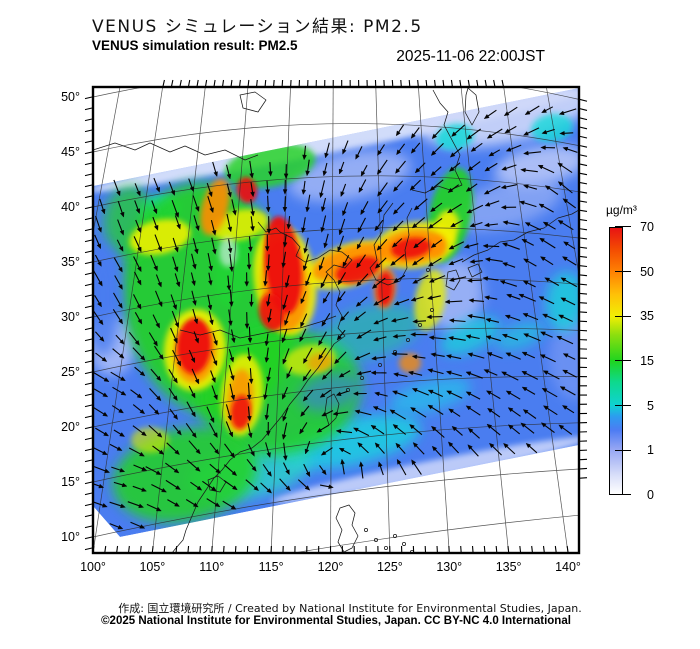  What do you see at coordinates (211, 567) in the screenshot?
I see `x-axis-label: 110°` at bounding box center [211, 567].